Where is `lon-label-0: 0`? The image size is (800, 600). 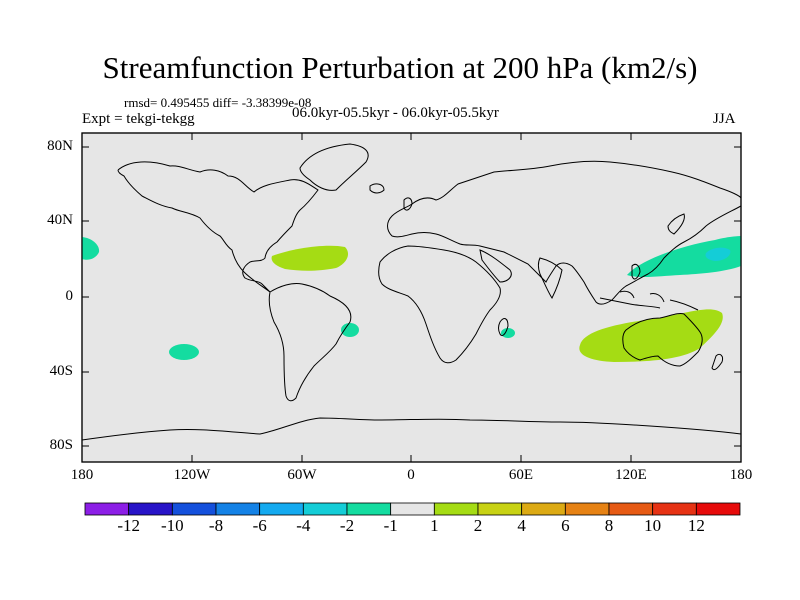 lon-label-0: 0 is located at coordinates (411, 475).